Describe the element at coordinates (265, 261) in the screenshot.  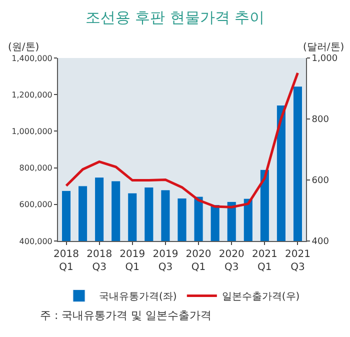
I see `x-tick-label: 2021 Q1` at that location.